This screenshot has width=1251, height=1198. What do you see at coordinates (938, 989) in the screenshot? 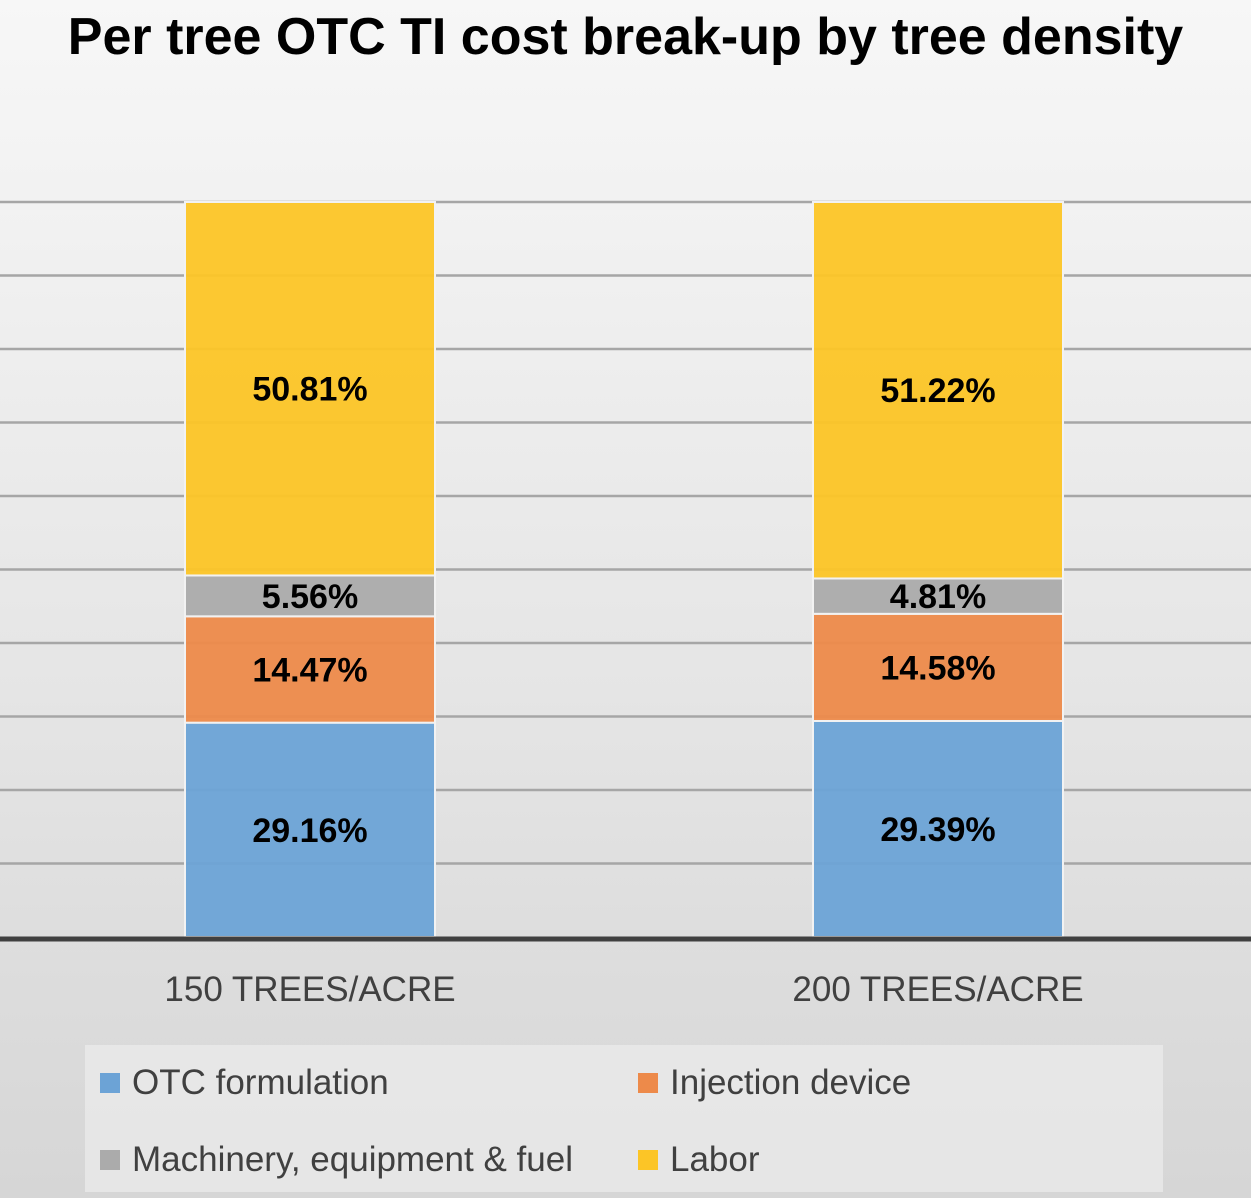
I see `x-tick-label-1: 200 TREES/ACRE` at bounding box center [938, 989].